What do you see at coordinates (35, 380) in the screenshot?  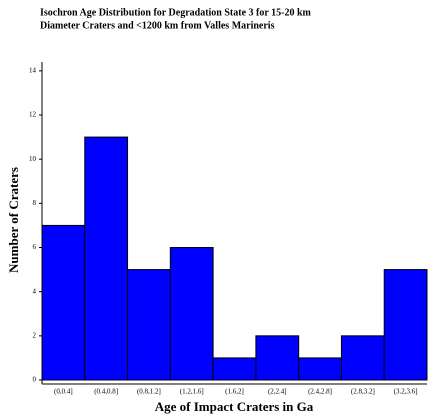 I see `y-tick-label: 0` at bounding box center [35, 380].